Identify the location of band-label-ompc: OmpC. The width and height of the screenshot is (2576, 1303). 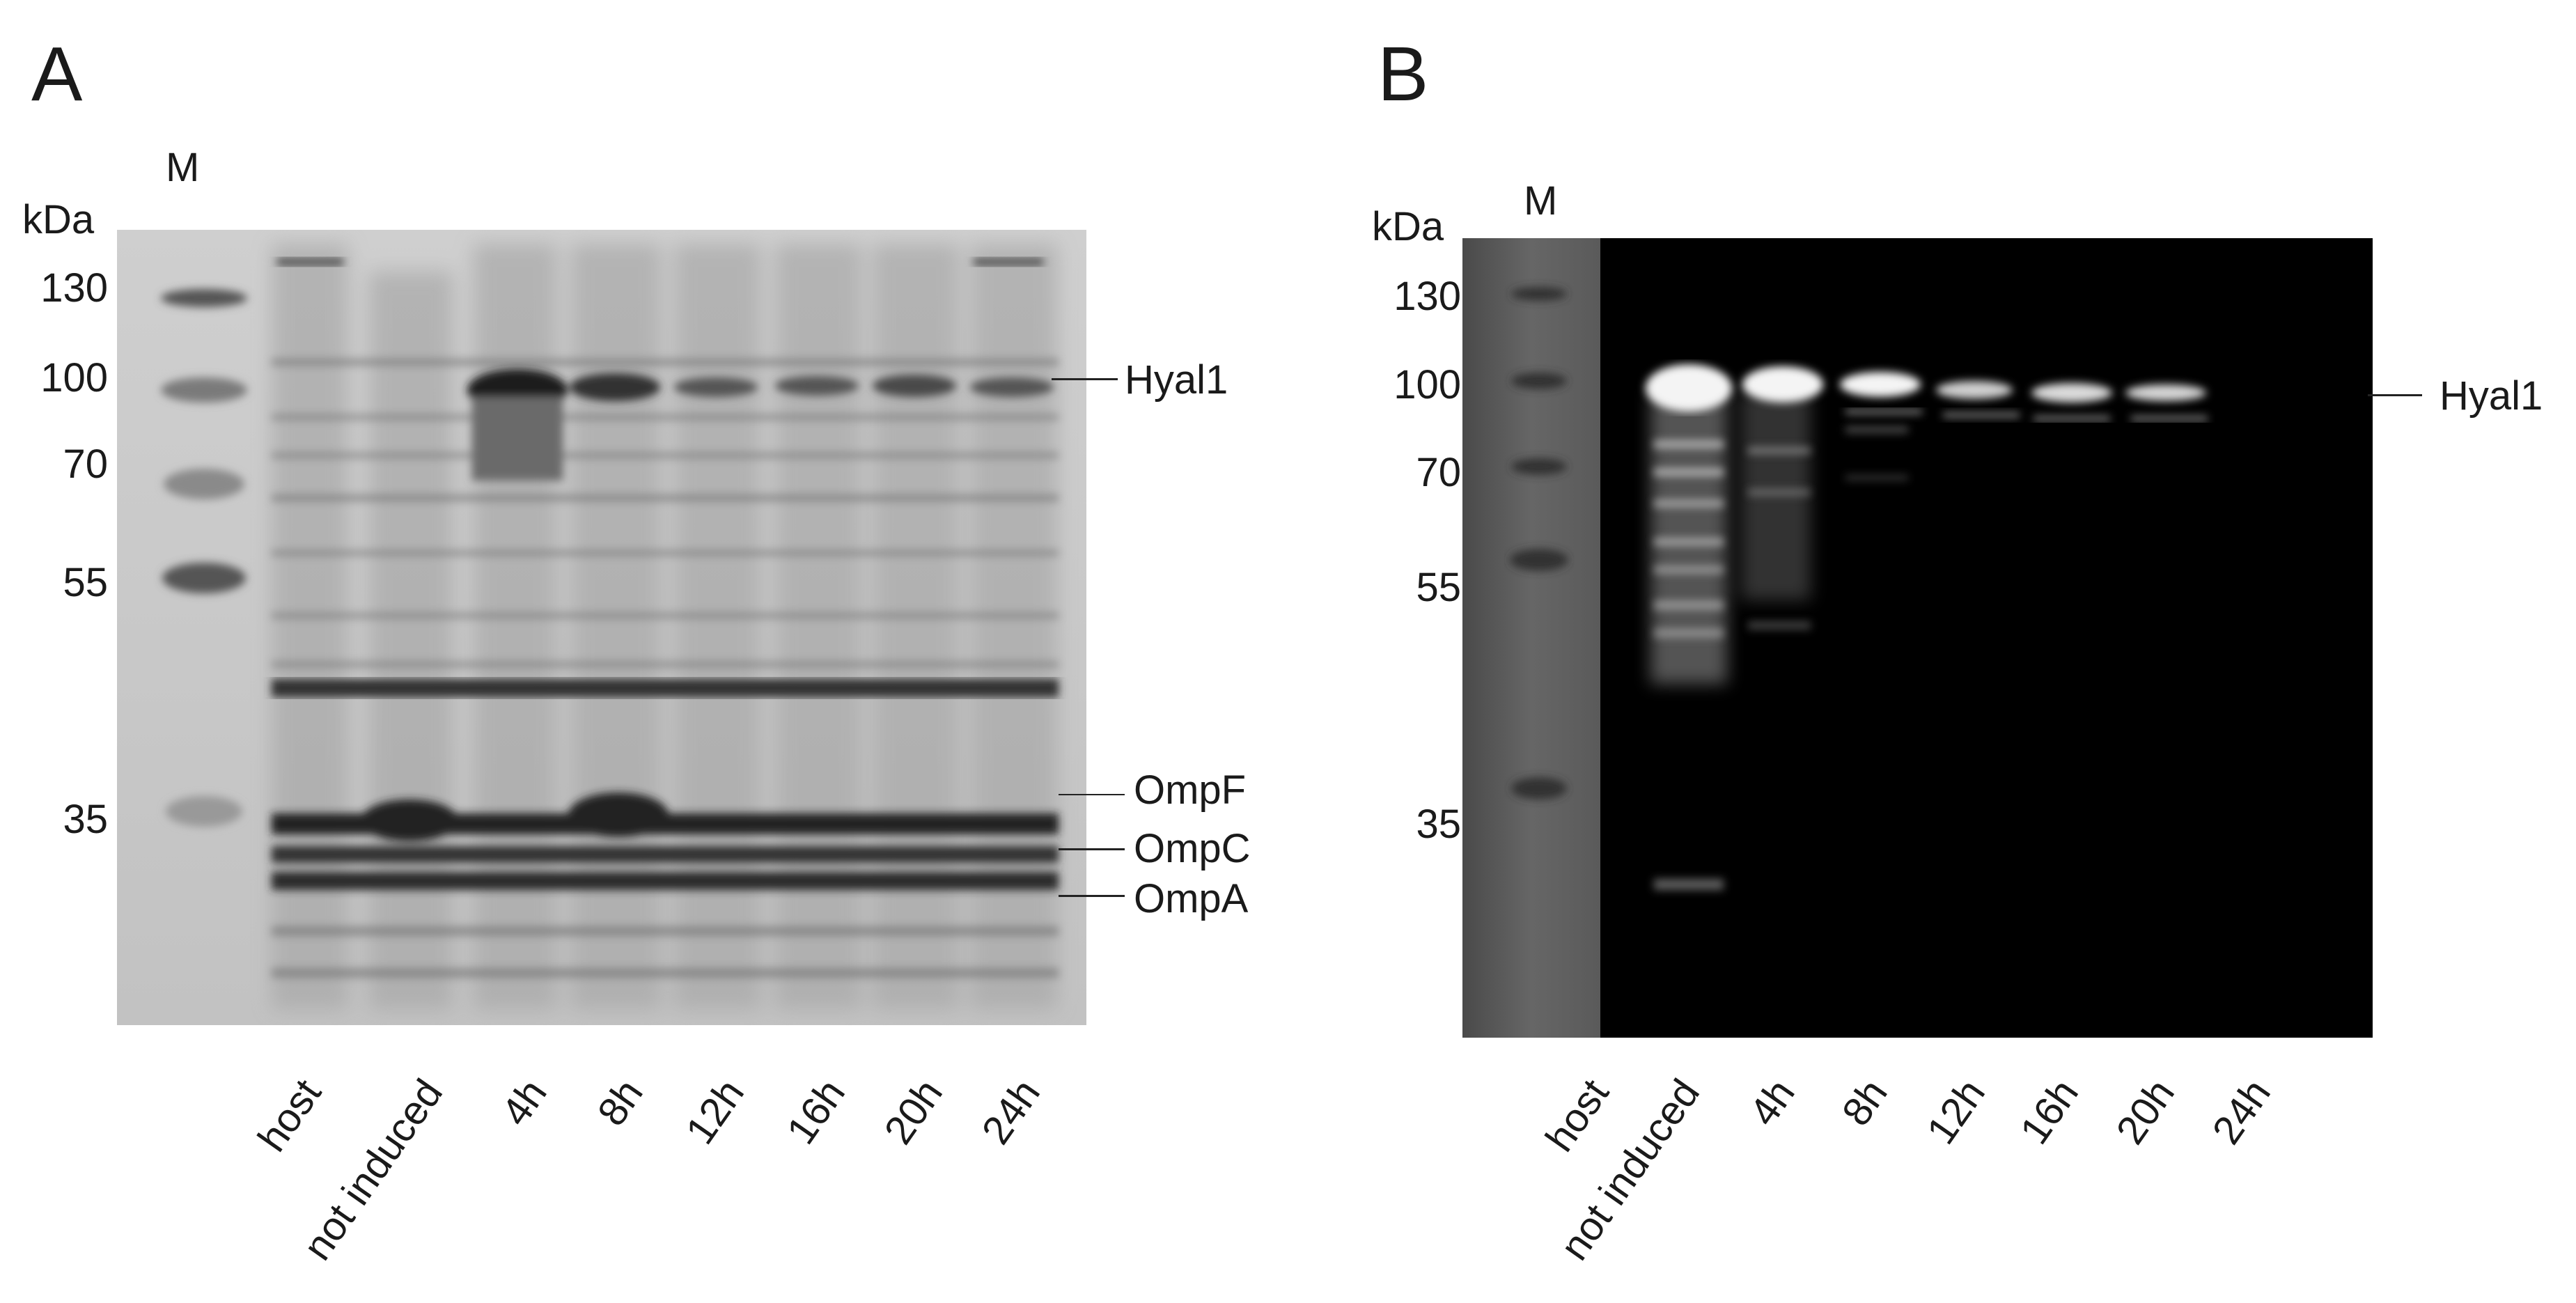
(1192, 848).